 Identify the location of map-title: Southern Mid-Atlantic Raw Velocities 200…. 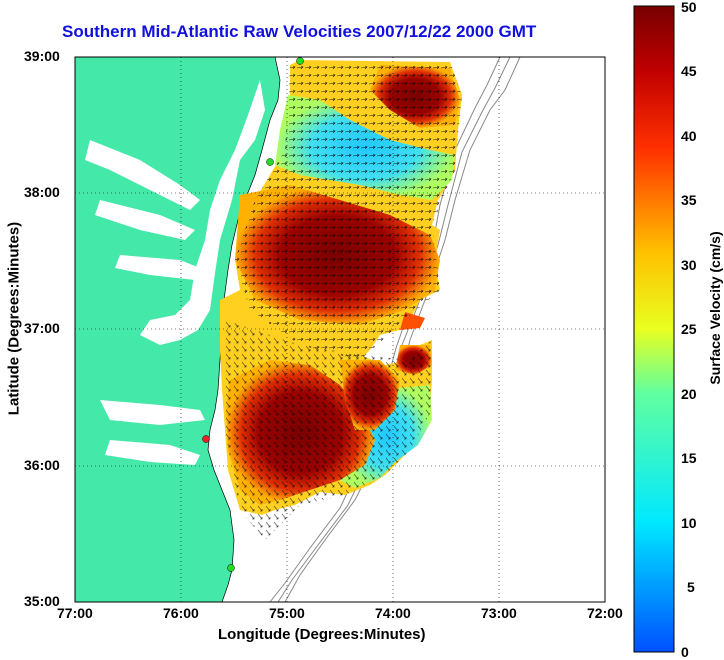
(299, 31).